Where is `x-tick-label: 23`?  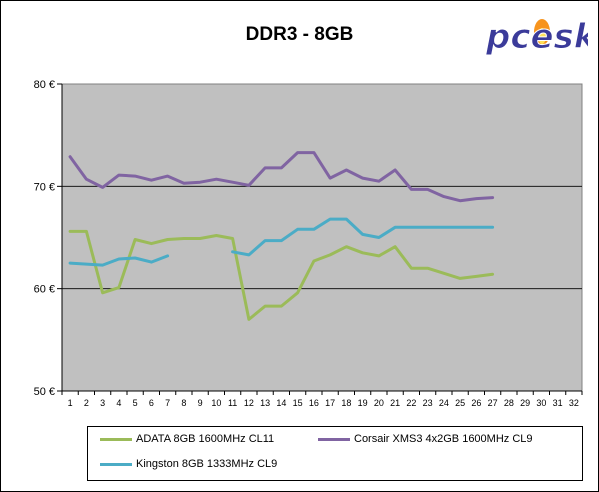
x-tick-label: 23 is located at coordinates (428, 403).